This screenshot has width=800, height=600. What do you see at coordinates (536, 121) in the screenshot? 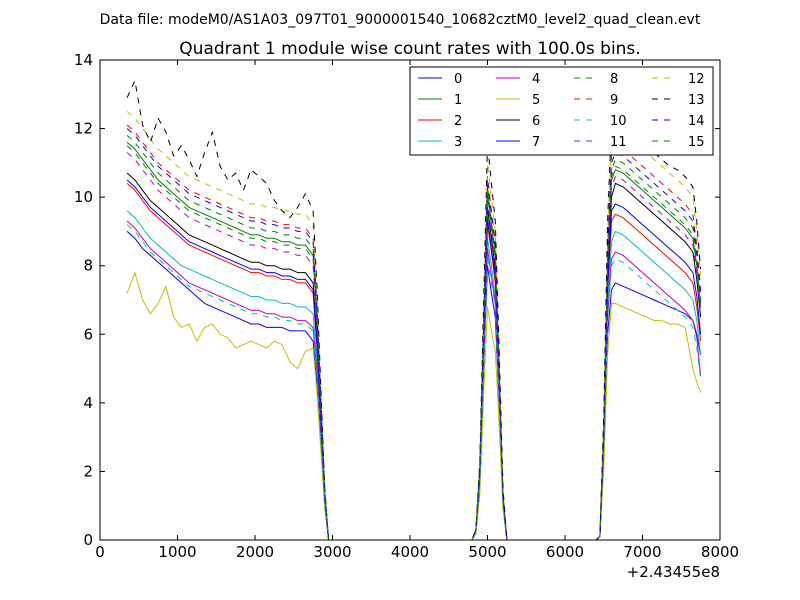
I see `legend-label-6: 6` at bounding box center [536, 121].